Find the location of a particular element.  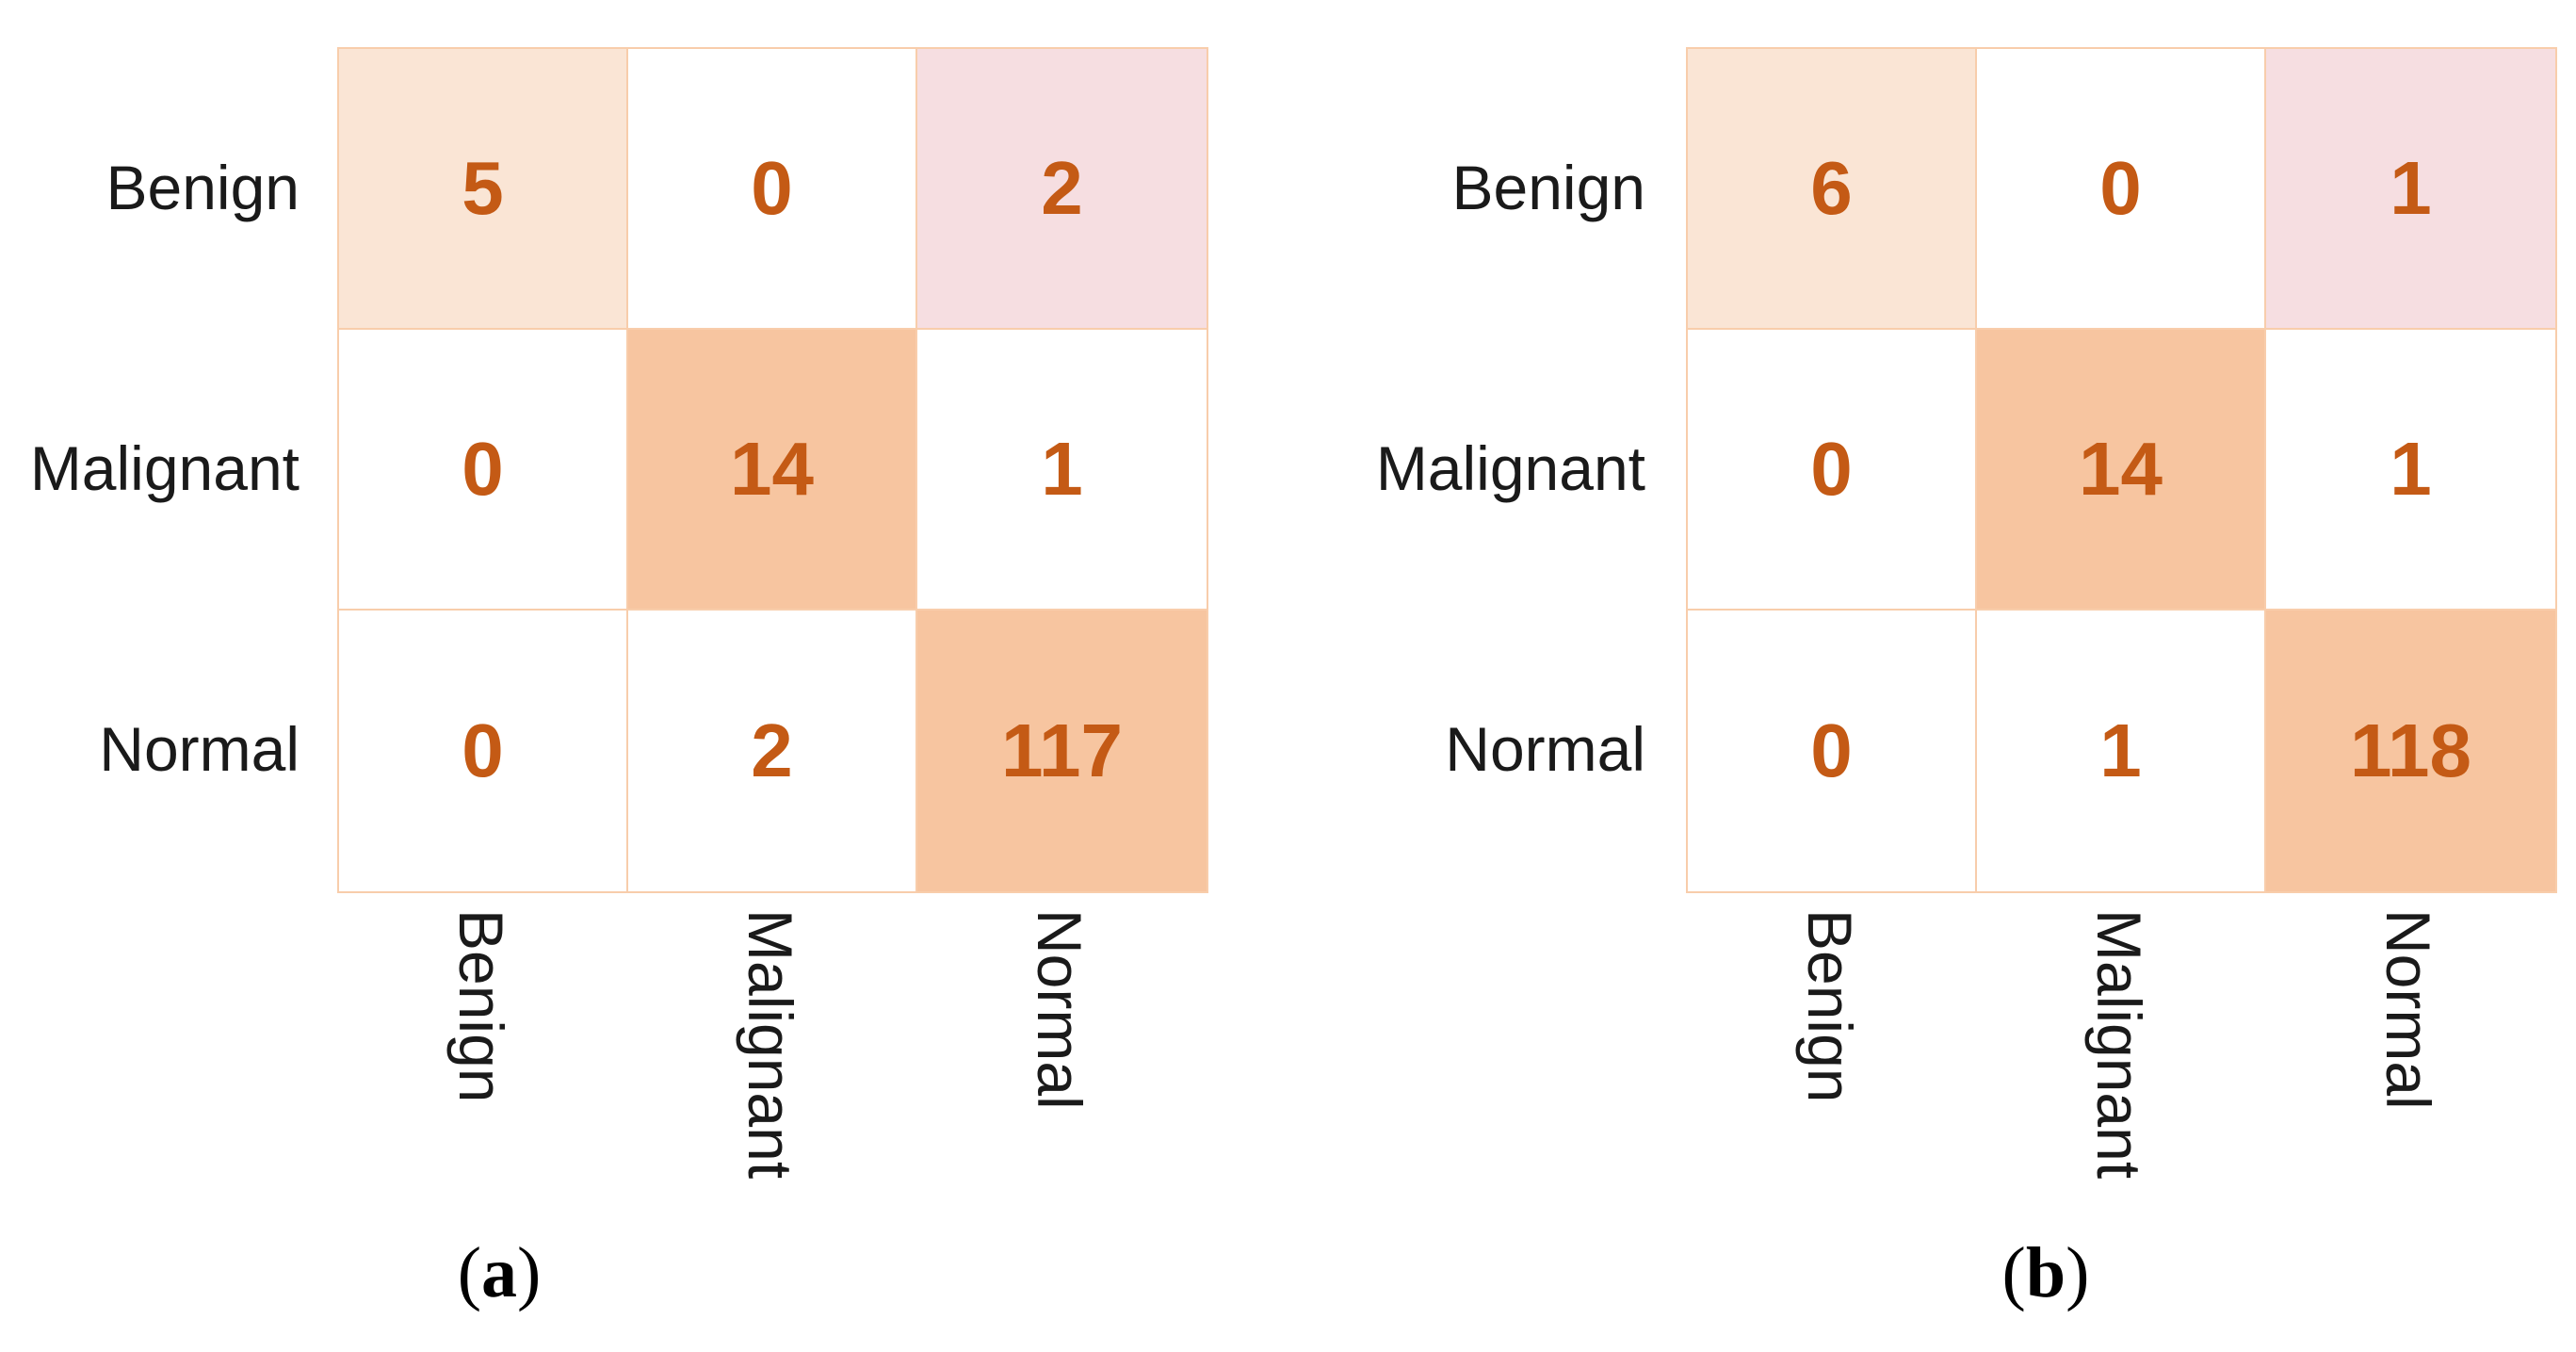

caption-a-paren-open: ( is located at coordinates (469, 1272).